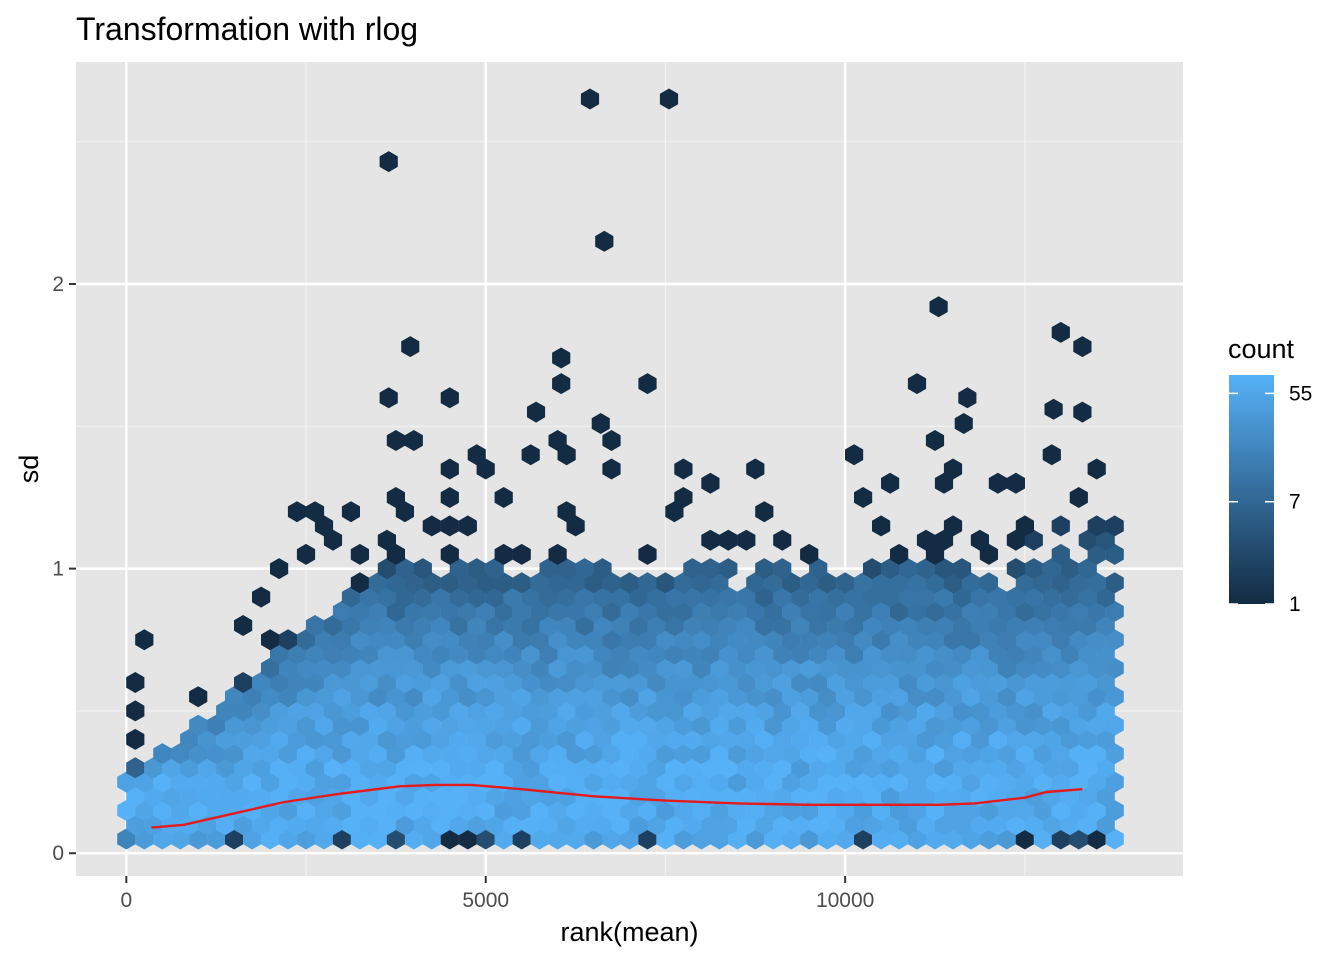 Image resolution: width=1344 pixels, height=960 pixels. What do you see at coordinates (58, 284) in the screenshot?
I see `y-tick-label: 2` at bounding box center [58, 284].